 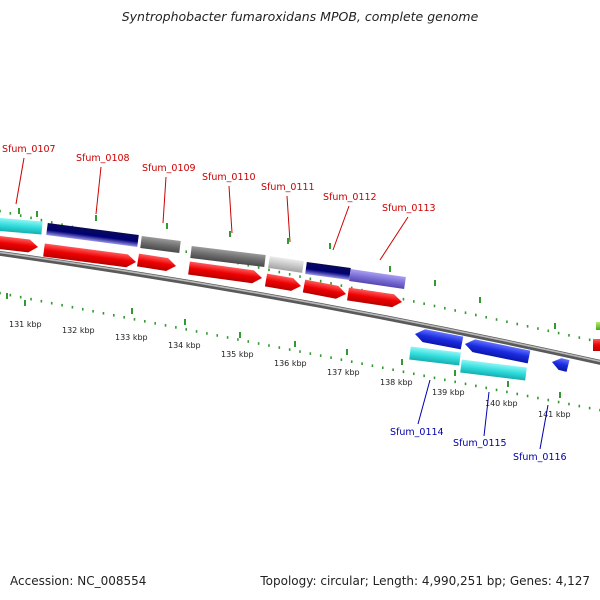 I want to click on gene-sfum-0114-block, so click(x=435, y=356).